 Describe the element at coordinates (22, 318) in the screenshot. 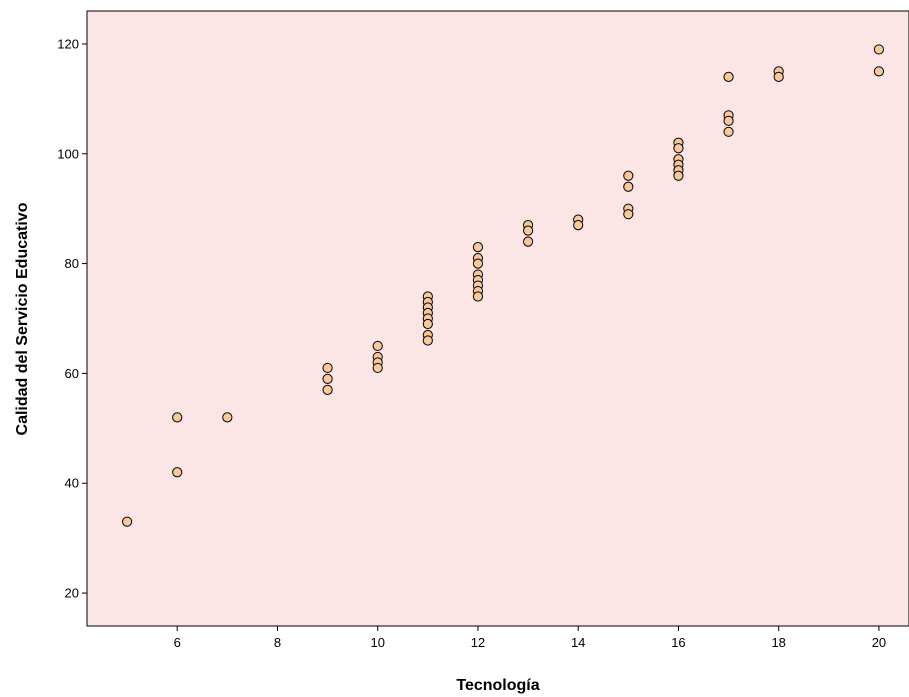

I see `y-axis-title: Calidad del Servicio Educativo` at that location.